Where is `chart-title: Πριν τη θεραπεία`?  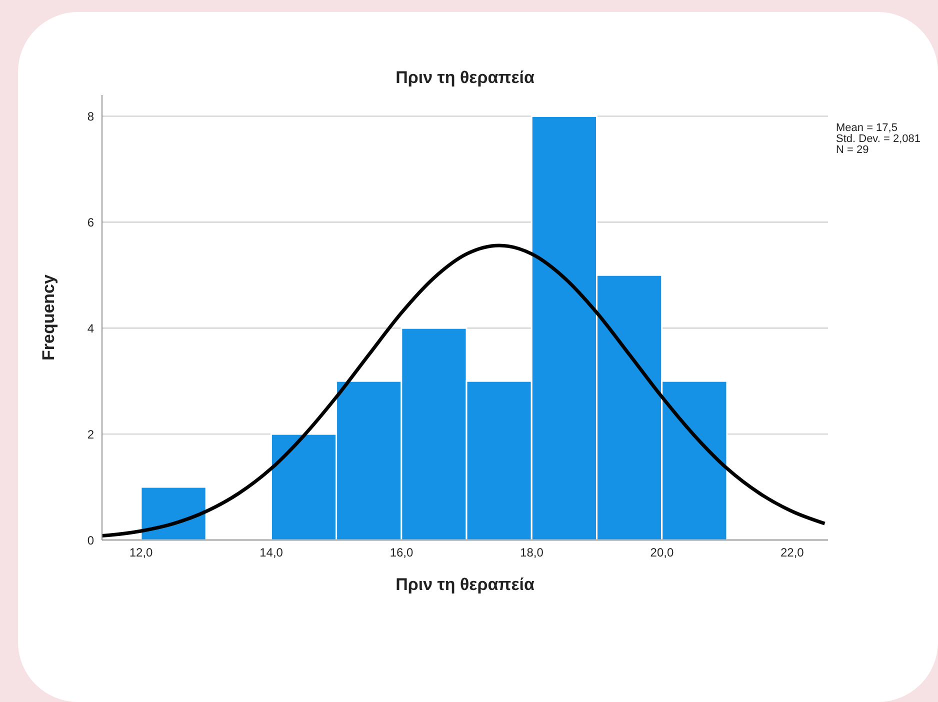 chart-title: Πριν τη θεραπεία is located at coordinates (465, 78).